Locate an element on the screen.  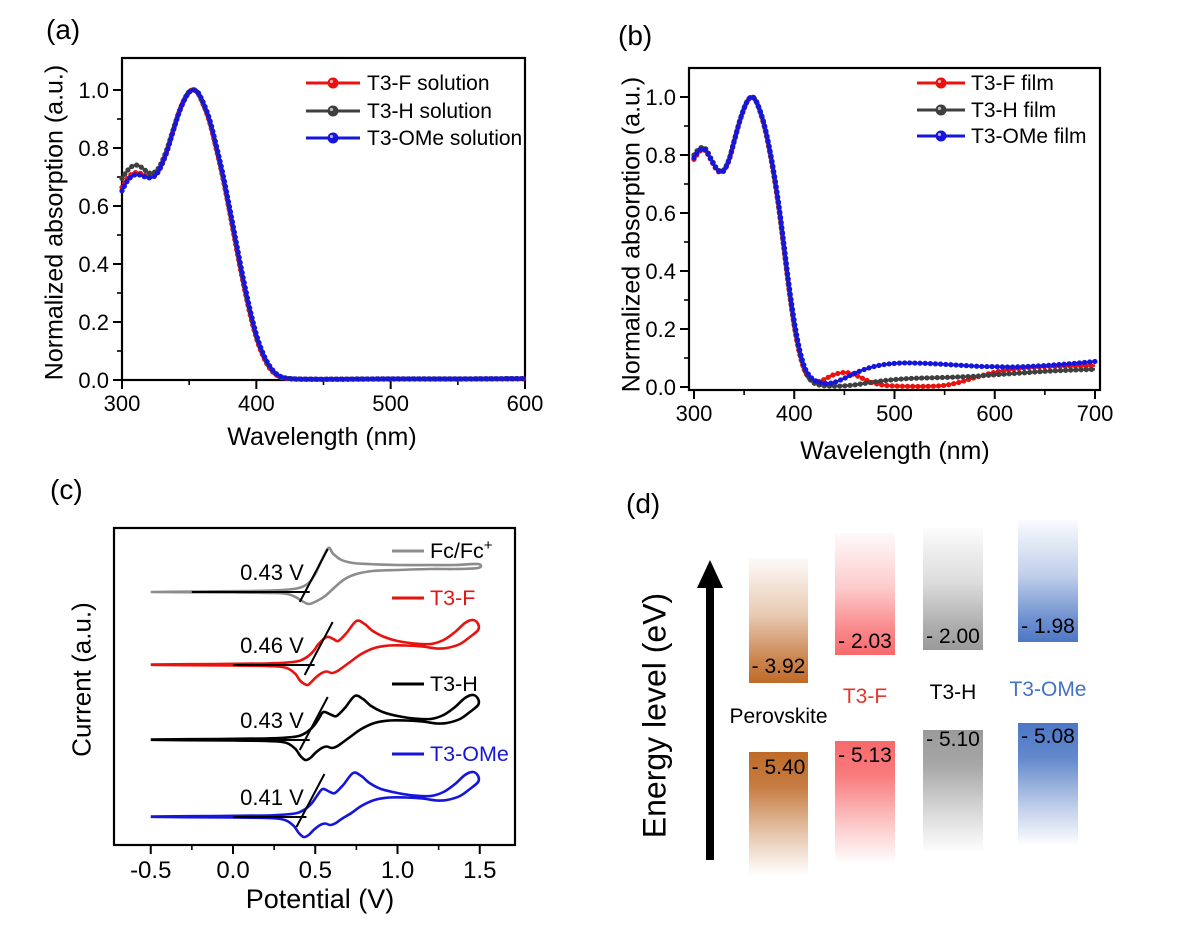
legend-marker-T3-F film is located at coordinates (941, 83).